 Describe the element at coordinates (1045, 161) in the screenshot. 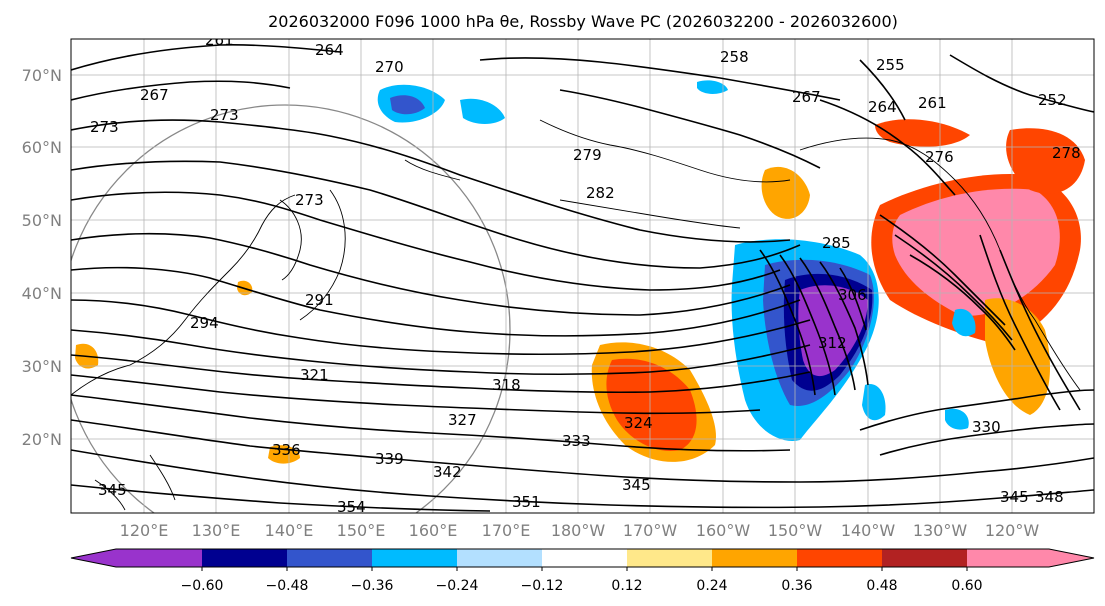

I see `positive-blob-canada` at that location.